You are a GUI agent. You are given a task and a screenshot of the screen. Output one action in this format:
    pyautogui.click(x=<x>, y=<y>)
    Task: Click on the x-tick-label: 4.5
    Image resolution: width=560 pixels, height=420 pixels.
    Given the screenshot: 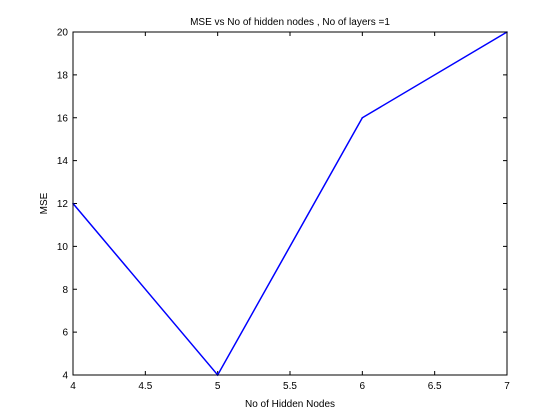 What is the action you would take?
    pyautogui.click(x=145, y=386)
    